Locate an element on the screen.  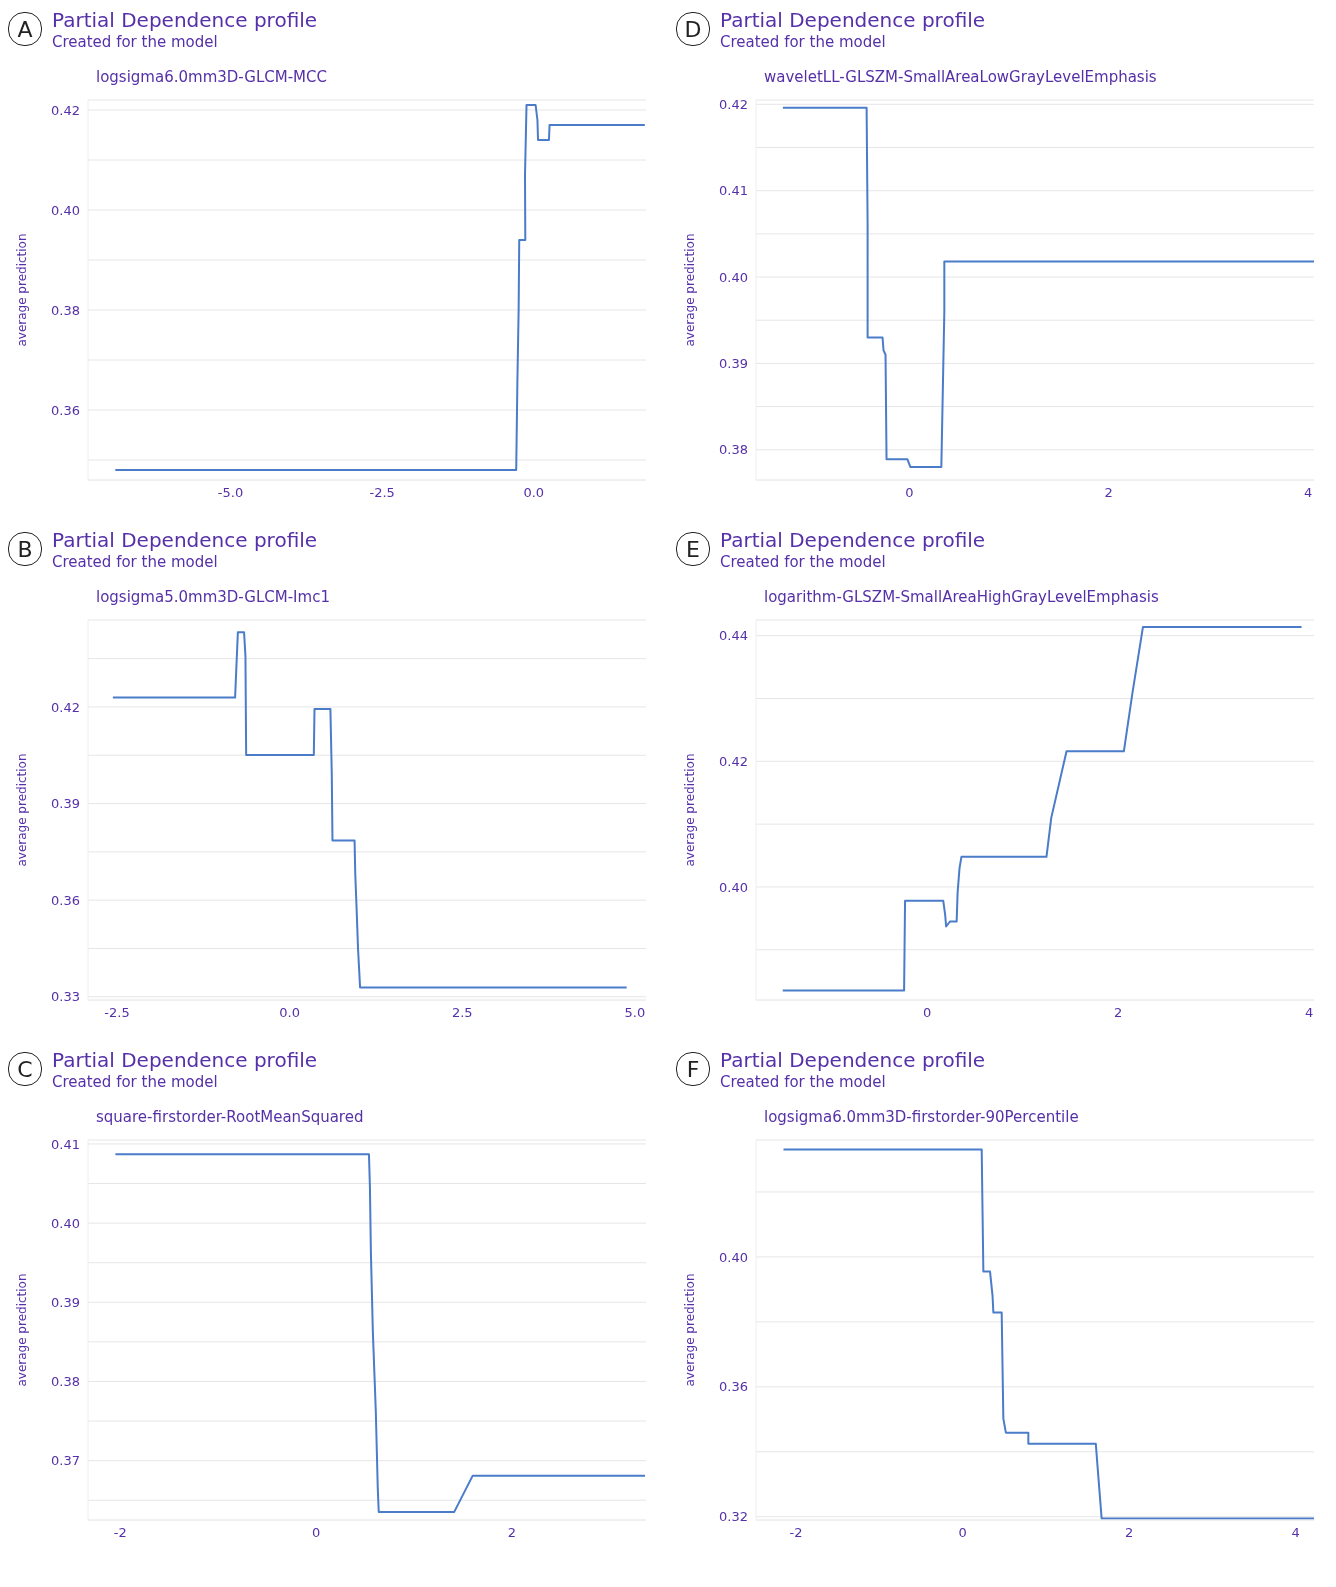
y-tick-label: 0.33 is located at coordinates (65, 997).